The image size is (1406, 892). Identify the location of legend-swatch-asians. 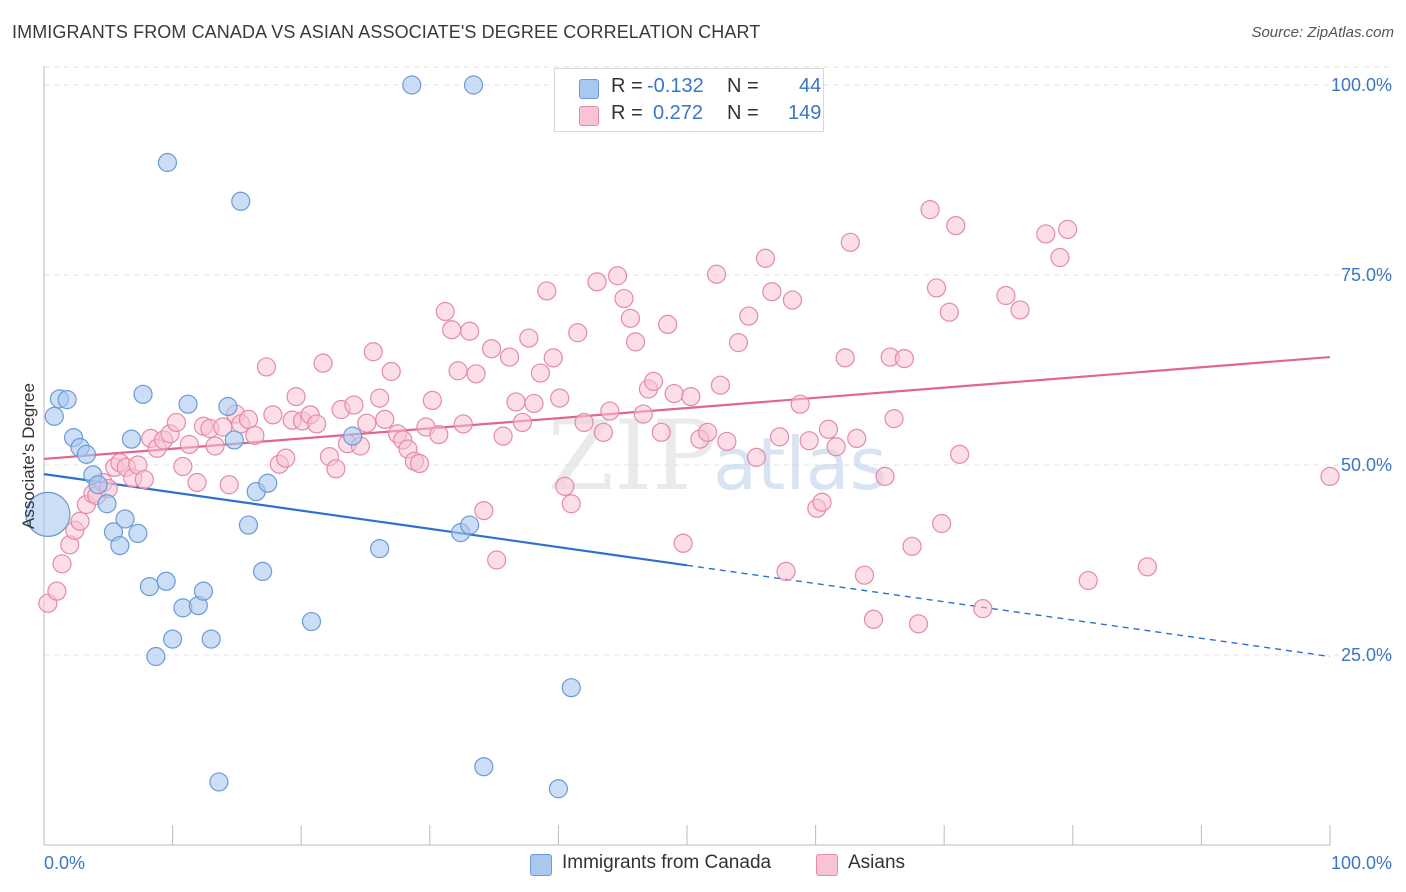
(827, 865).